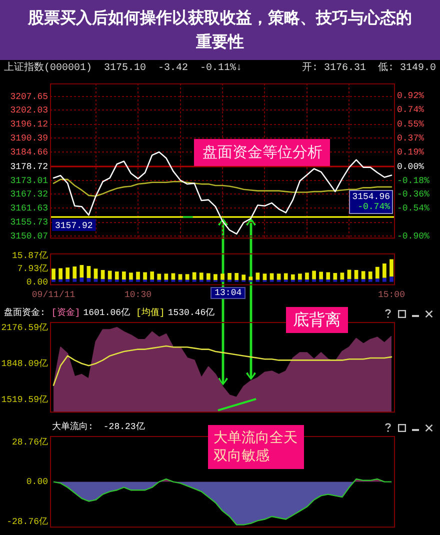  I want to click on text: 上证指数(000001) 3175.10 -3.42 -0.11%↓, so click(123, 69).